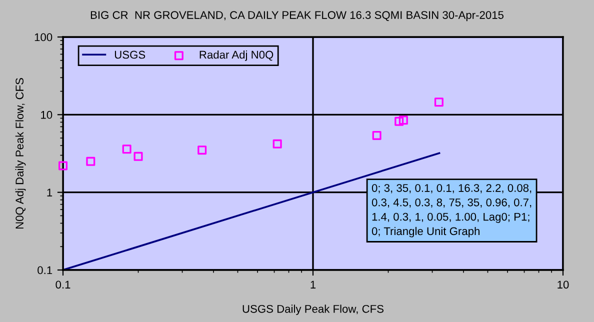 The image size is (594, 322). Describe the element at coordinates (297, 16) in the screenshot. I see `chart-title: BIG CR NR GROVELAND, CA DAILY PEAK FLOW 16.3 SQMI BASIN 30-Apr-2015` at that location.